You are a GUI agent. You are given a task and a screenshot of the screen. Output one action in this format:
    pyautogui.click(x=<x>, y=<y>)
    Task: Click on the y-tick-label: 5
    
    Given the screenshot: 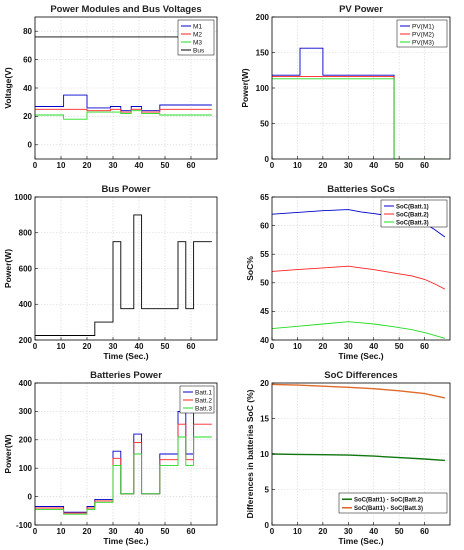 What is the action you would take?
    pyautogui.click(x=267, y=489)
    